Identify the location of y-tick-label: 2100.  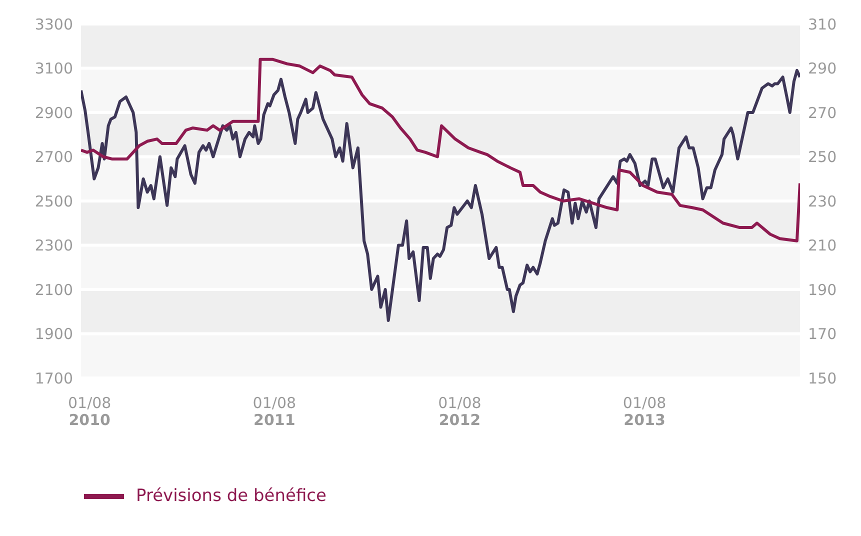
(53, 289).